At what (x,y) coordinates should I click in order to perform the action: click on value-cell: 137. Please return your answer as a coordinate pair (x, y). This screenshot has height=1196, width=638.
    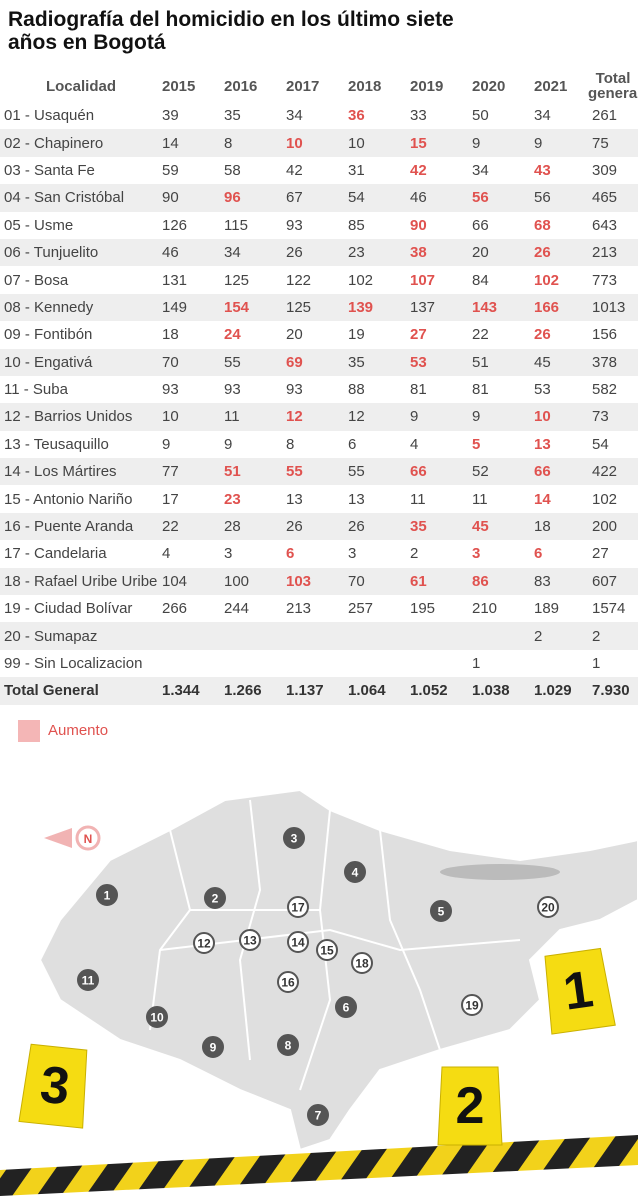
    Looking at the image, I should click on (437, 307).